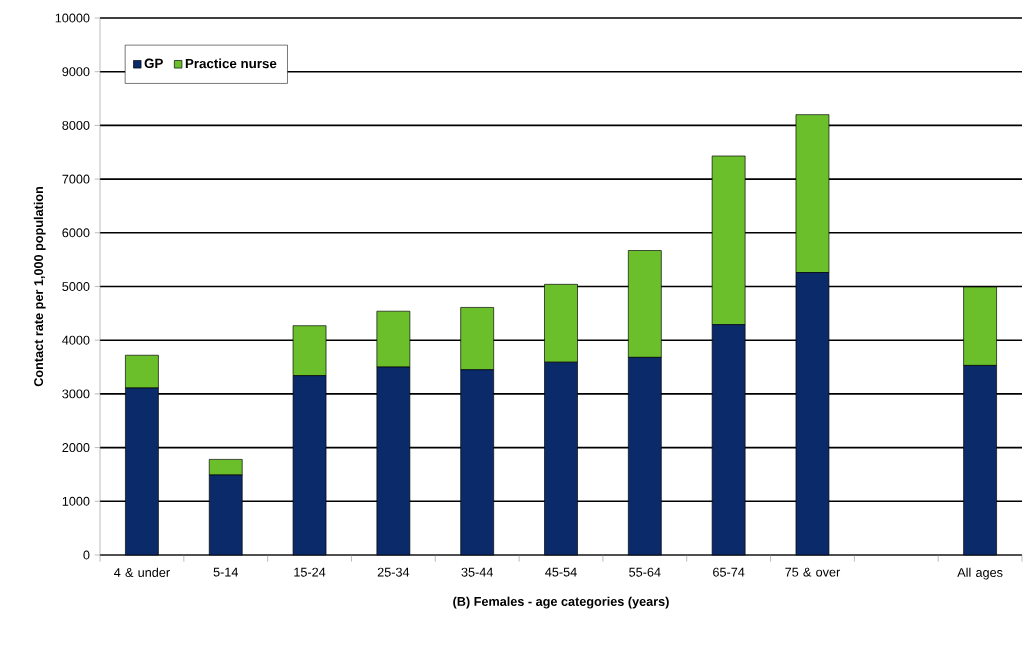  Describe the element at coordinates (76, 233) in the screenshot. I see `y-tick-label: 6000` at that location.